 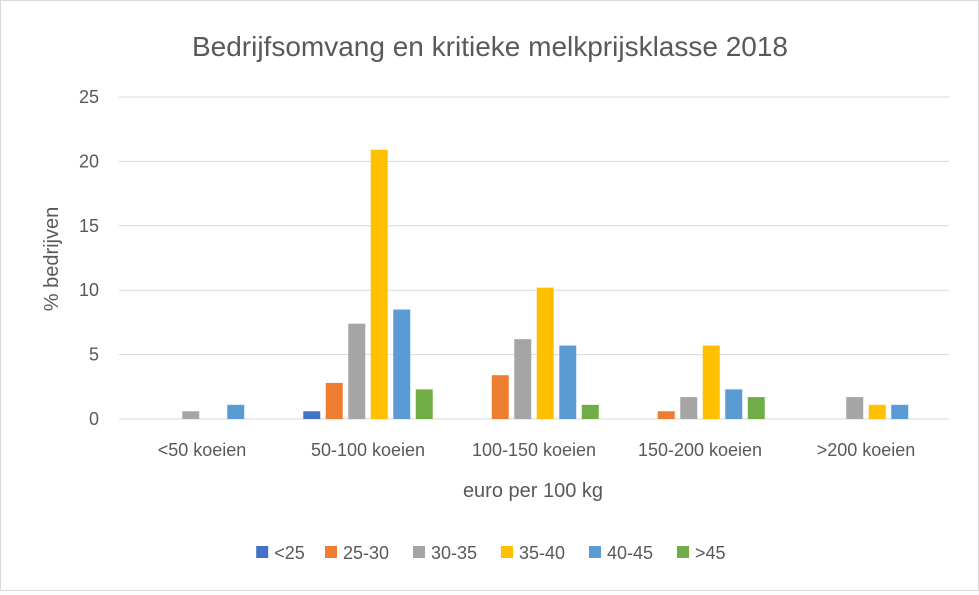 What do you see at coordinates (710, 553) in the screenshot?
I see `legend-label: >45` at bounding box center [710, 553].